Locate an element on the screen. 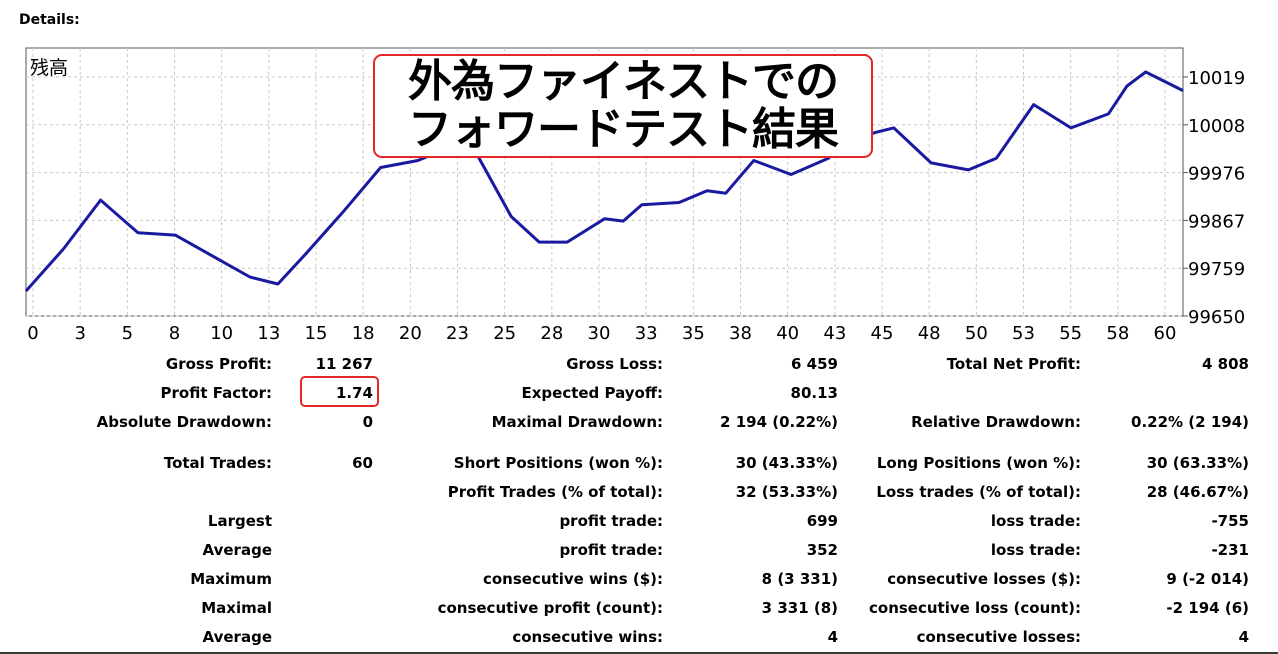 The height and width of the screenshot is (654, 1278). x-tick-label: 58 is located at coordinates (1117, 333).